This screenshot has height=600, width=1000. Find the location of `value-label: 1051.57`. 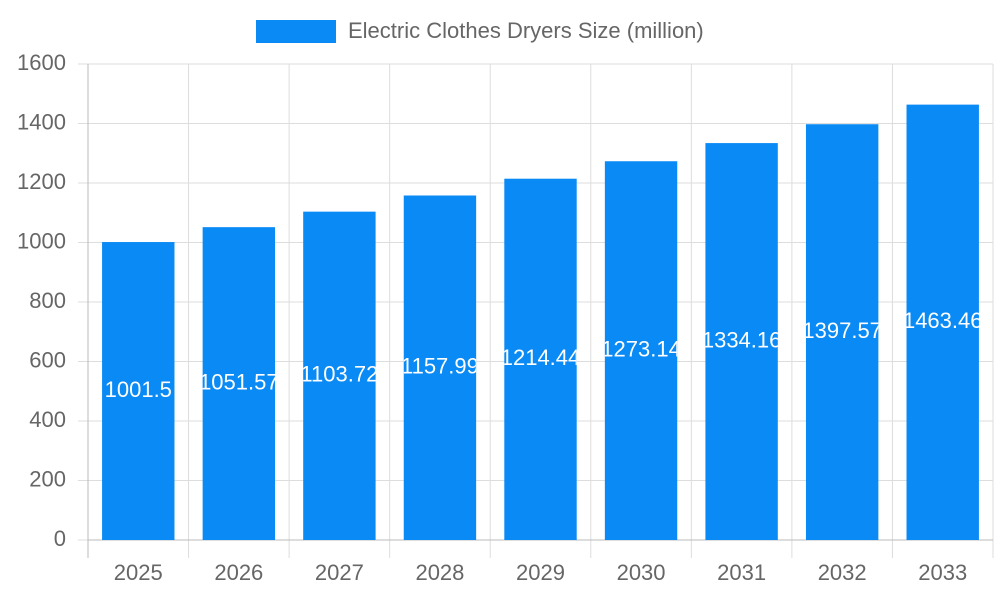

value-label: 1051.57 is located at coordinates (239, 381).